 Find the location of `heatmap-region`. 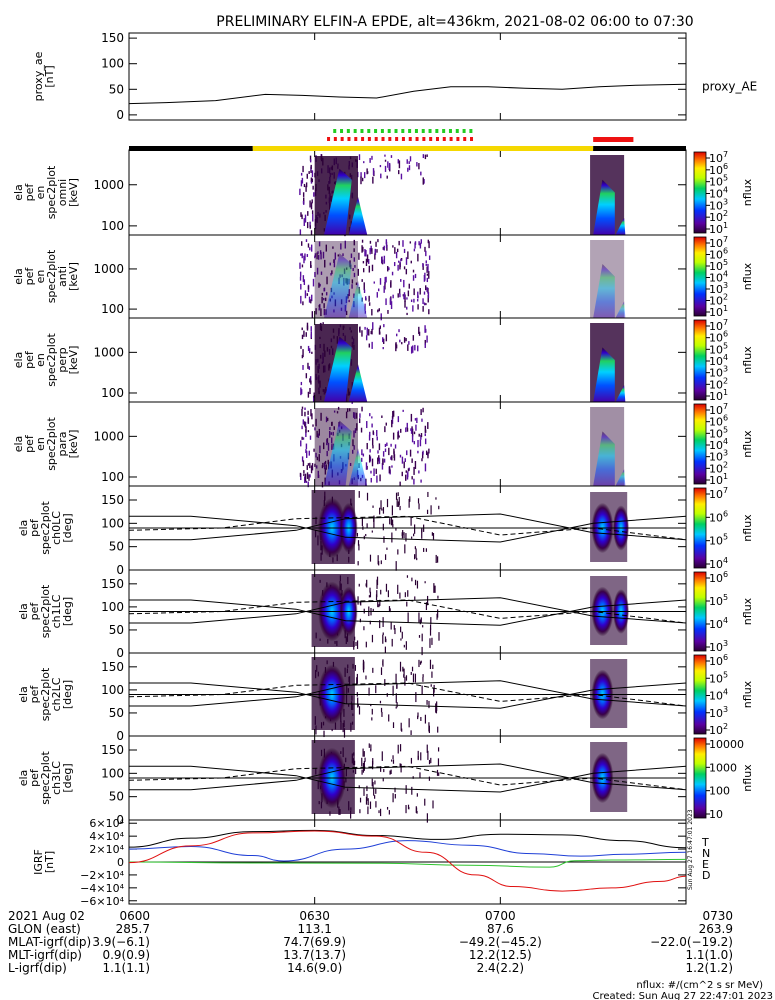

heatmap-region is located at coordinates (463, 363).